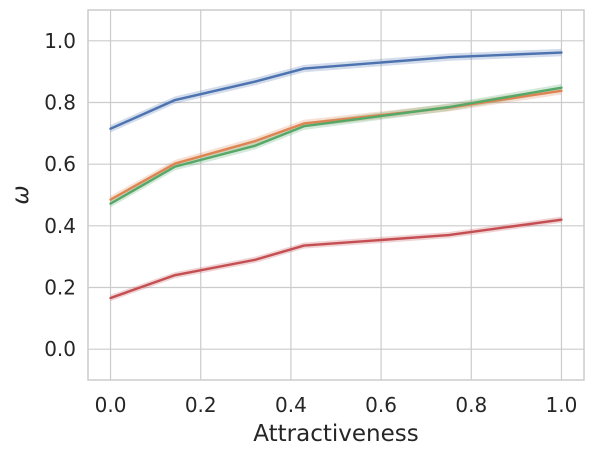  What do you see at coordinates (21, 194) in the screenshot?
I see `y-axis-label: ω` at bounding box center [21, 194].